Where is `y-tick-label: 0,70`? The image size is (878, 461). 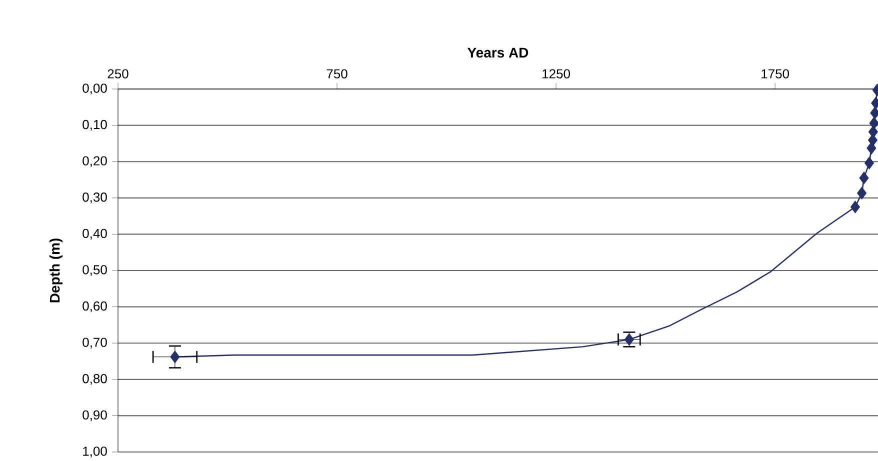
y-tick-label: 0,70 is located at coordinates (94, 343).